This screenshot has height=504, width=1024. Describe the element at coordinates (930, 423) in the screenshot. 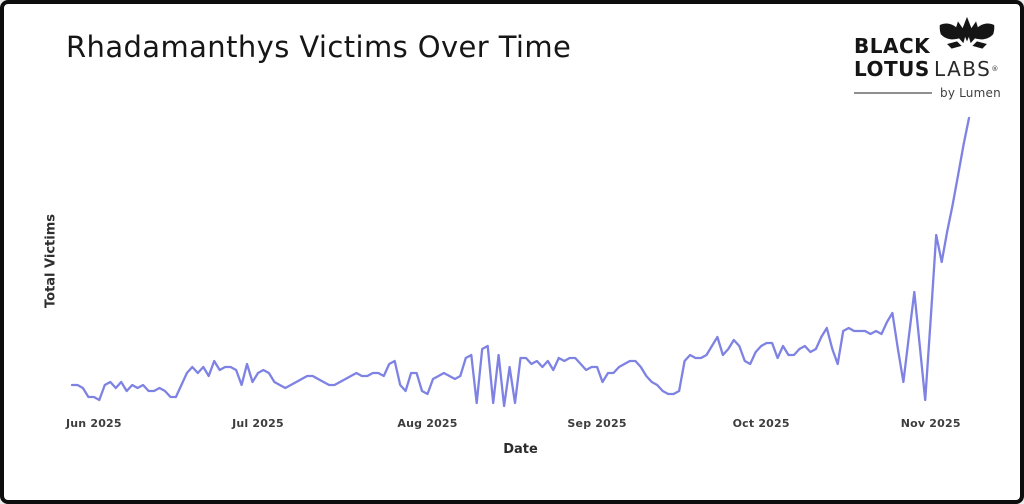

I see `x-tick-label: Nov 2025` at that location.